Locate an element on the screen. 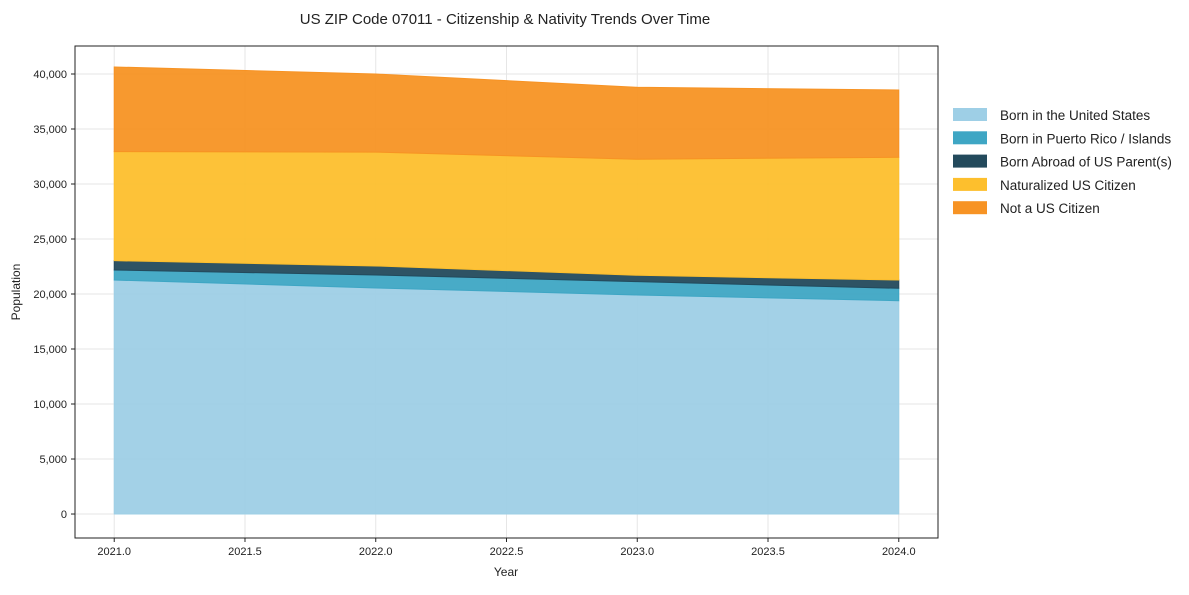 The height and width of the screenshot is (595, 1189). y-tick-label: 15,000 is located at coordinates (50, 350).